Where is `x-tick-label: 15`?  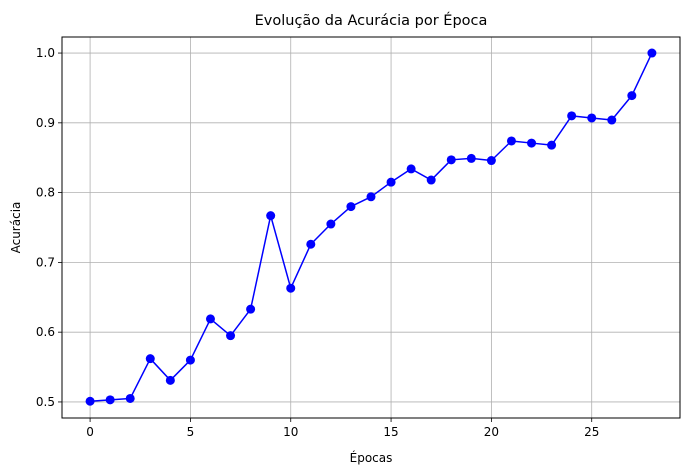 x-tick-label: 15 is located at coordinates (390, 432).